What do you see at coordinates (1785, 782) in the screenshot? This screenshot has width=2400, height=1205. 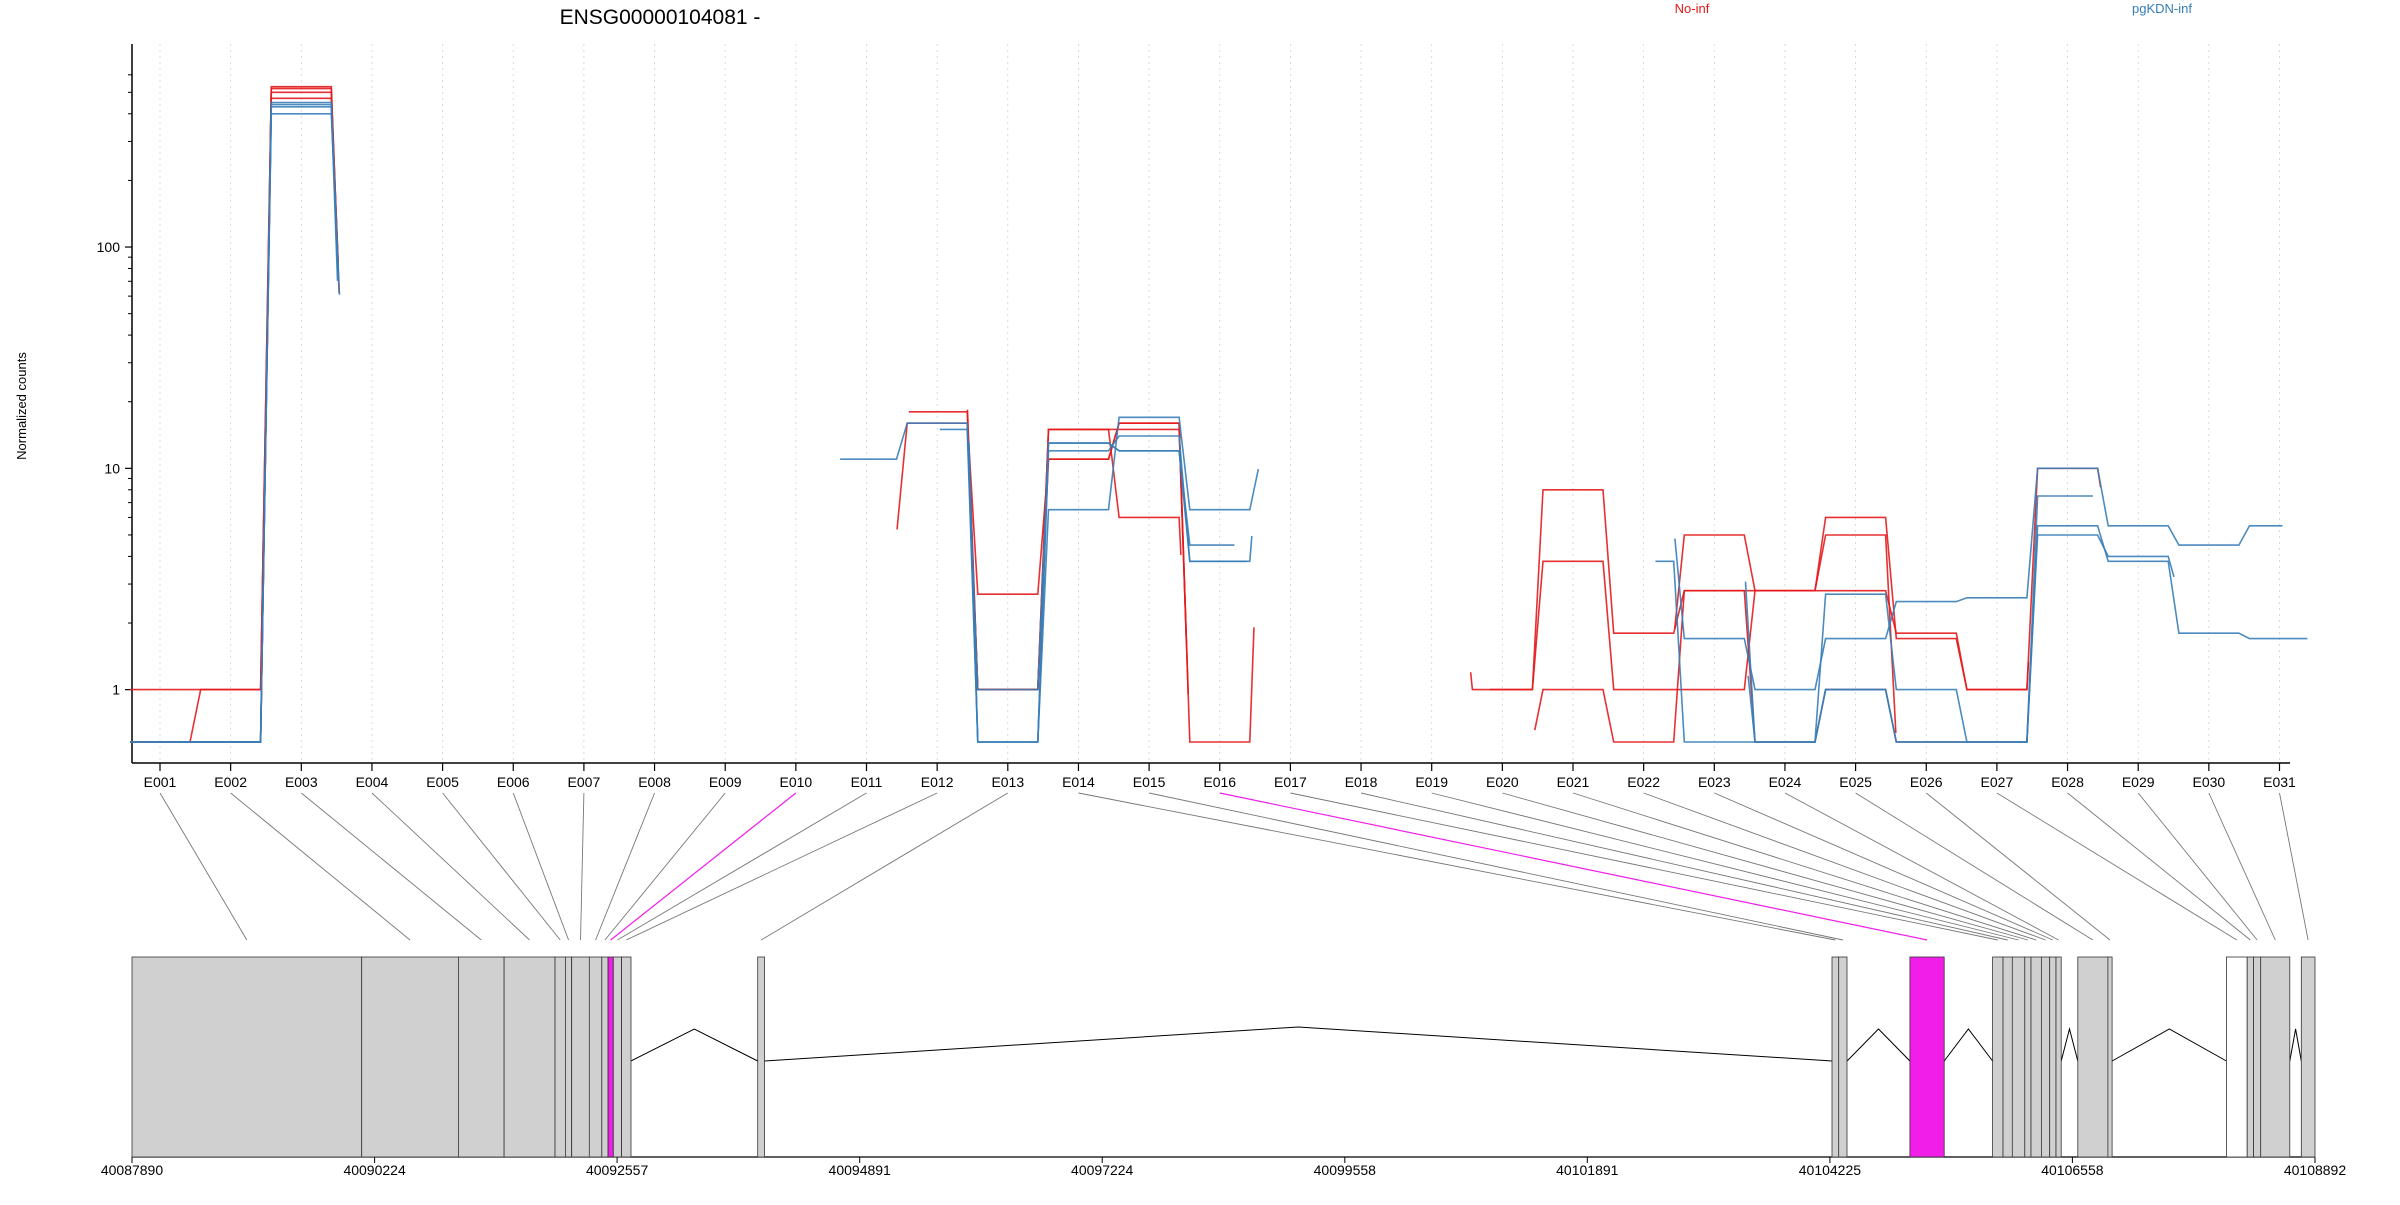 I see `x-tick-label-E024: E024` at bounding box center [1785, 782].